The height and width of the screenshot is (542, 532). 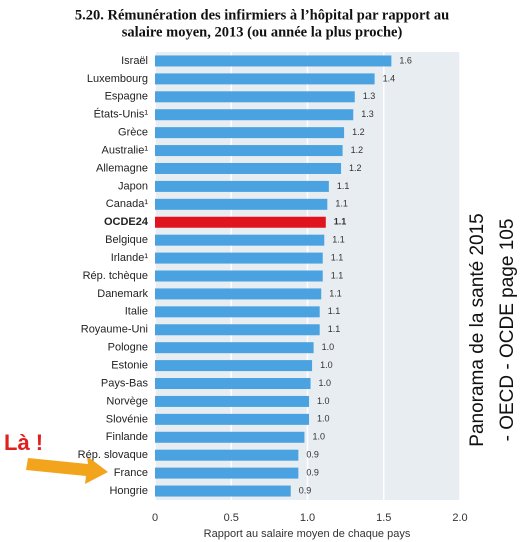 I want to click on y-tick-label: Japon, so click(x=133, y=186).